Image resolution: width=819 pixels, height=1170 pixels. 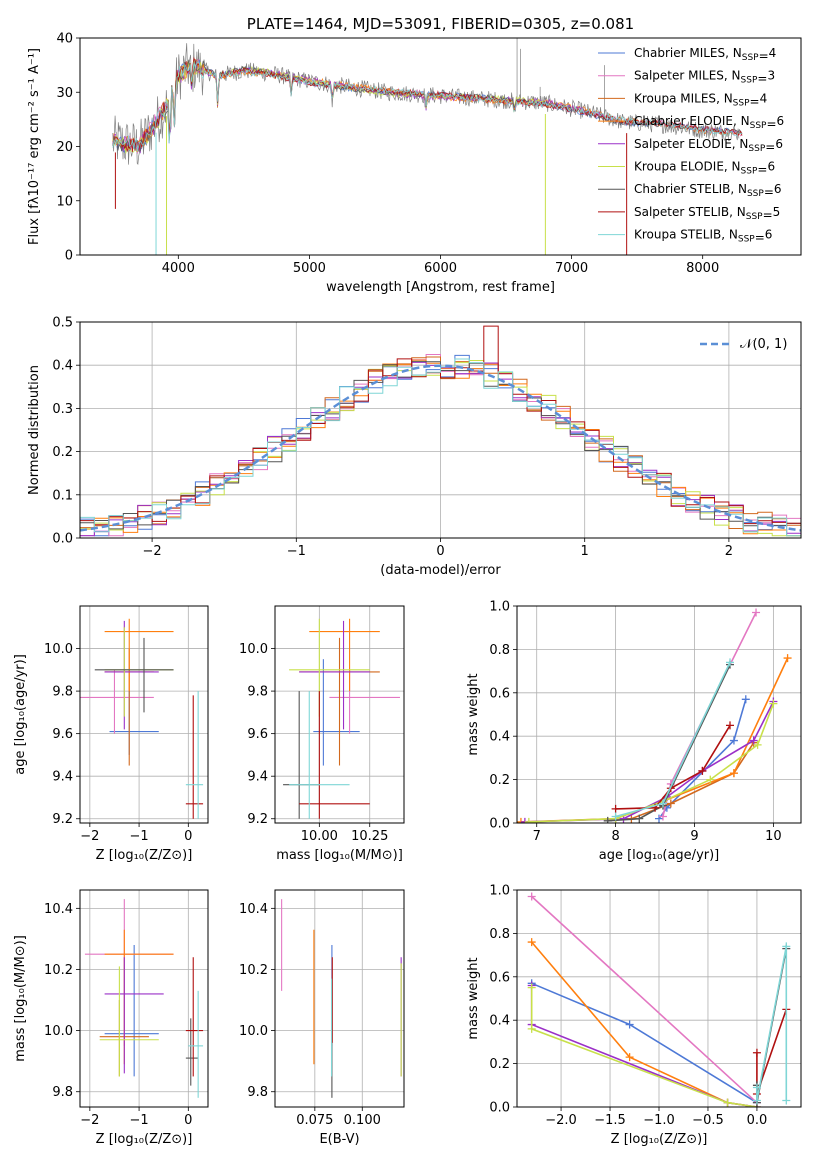 I want to click on legend-entry: Salpeter MILES, NSSP=3, so click(x=704, y=77).